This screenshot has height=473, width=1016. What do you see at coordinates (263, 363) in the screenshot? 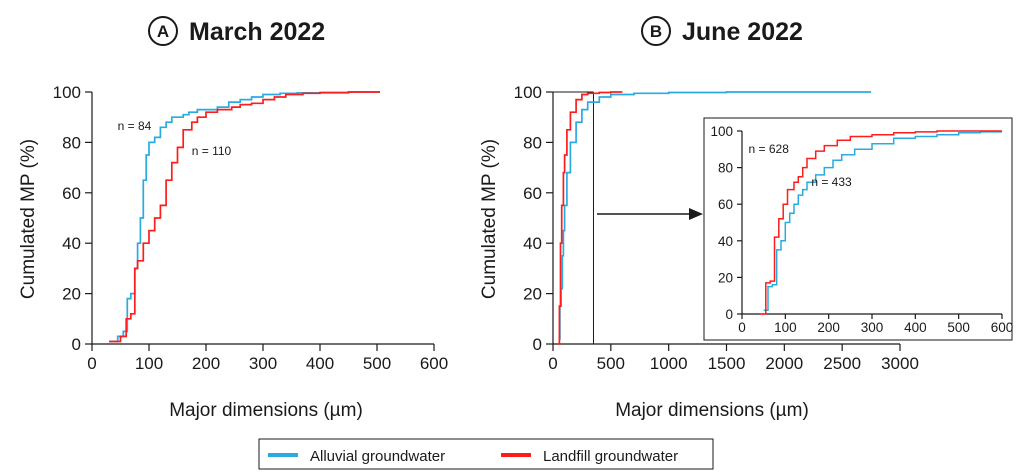
I see `panel-a-x-tick-label: 300` at bounding box center [263, 363].